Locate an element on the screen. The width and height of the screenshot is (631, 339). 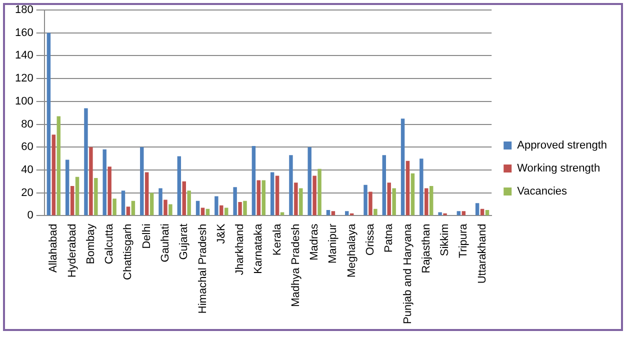
y-tick-label: 60 is located at coordinates (27, 147).